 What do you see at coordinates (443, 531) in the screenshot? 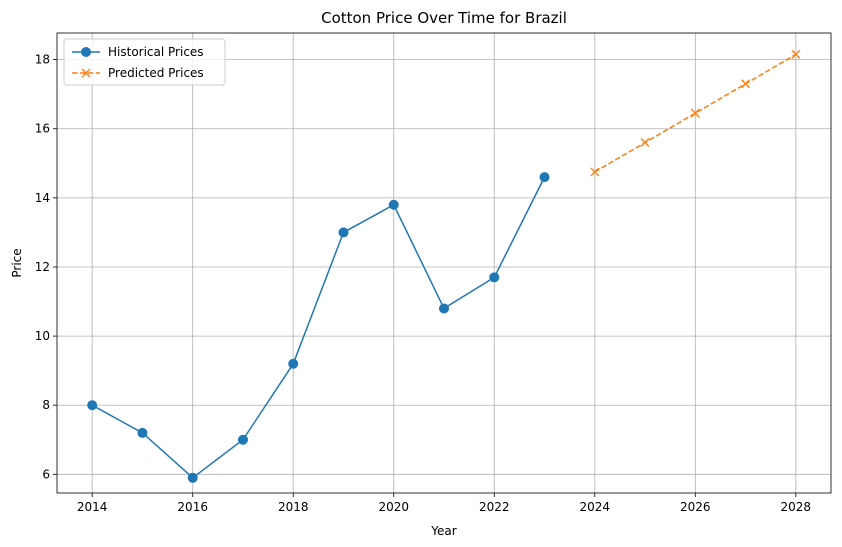
I see `x-axis-label: Year` at bounding box center [443, 531].